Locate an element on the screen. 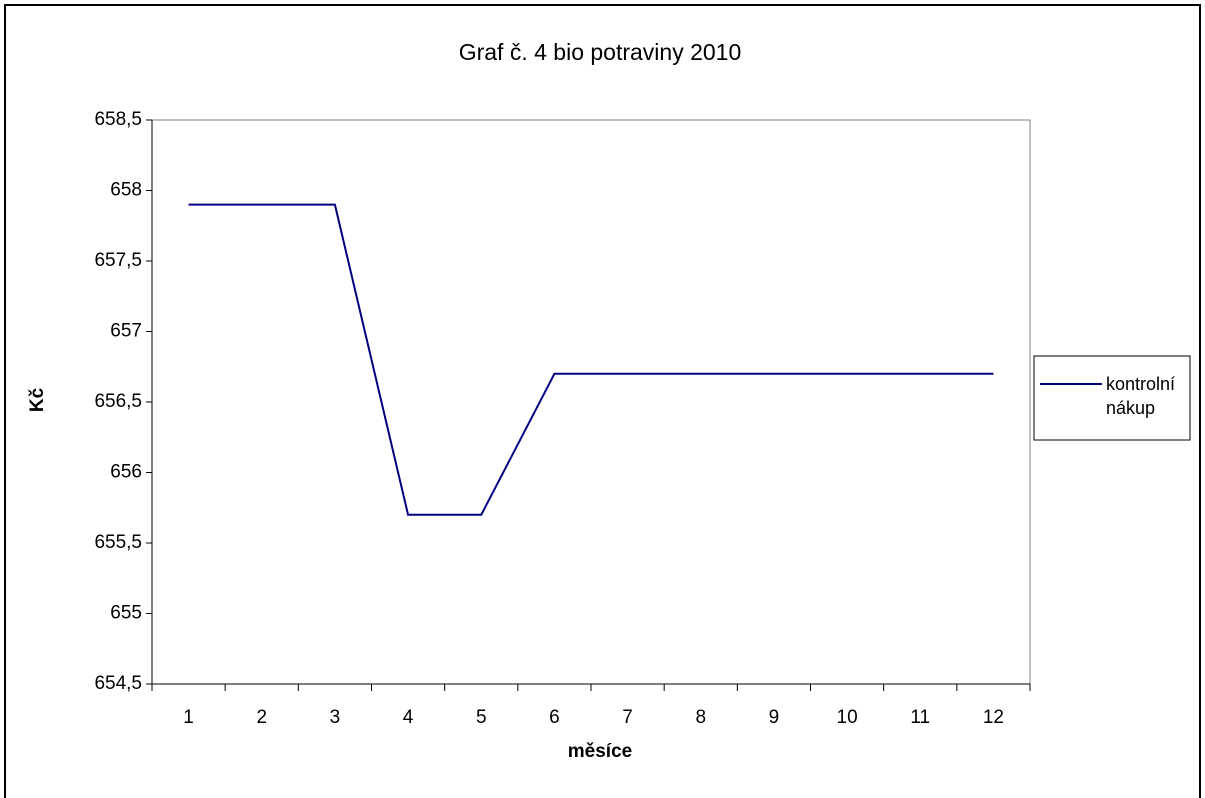 The image size is (1205, 798). y-tick-label: 656,5 is located at coordinates (118, 401).